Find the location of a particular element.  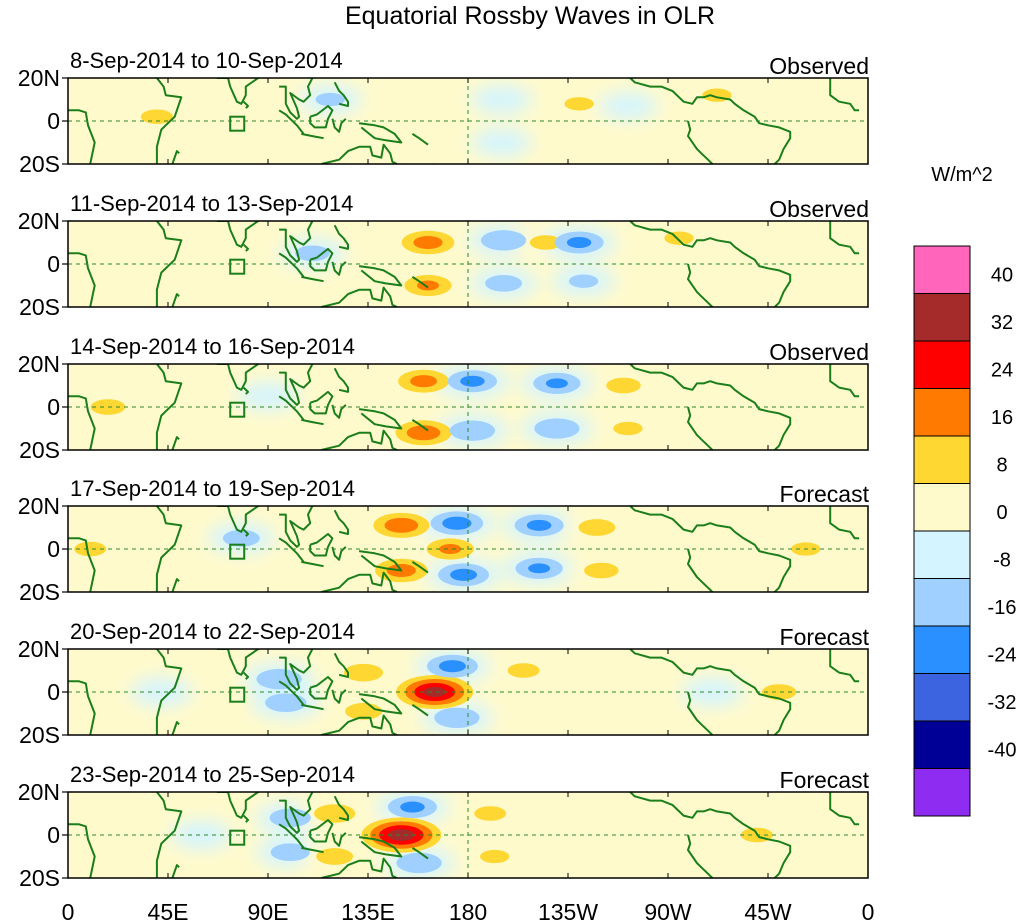

chart-title: Equatorial Rossby Waves in OLR is located at coordinates (530, 16).